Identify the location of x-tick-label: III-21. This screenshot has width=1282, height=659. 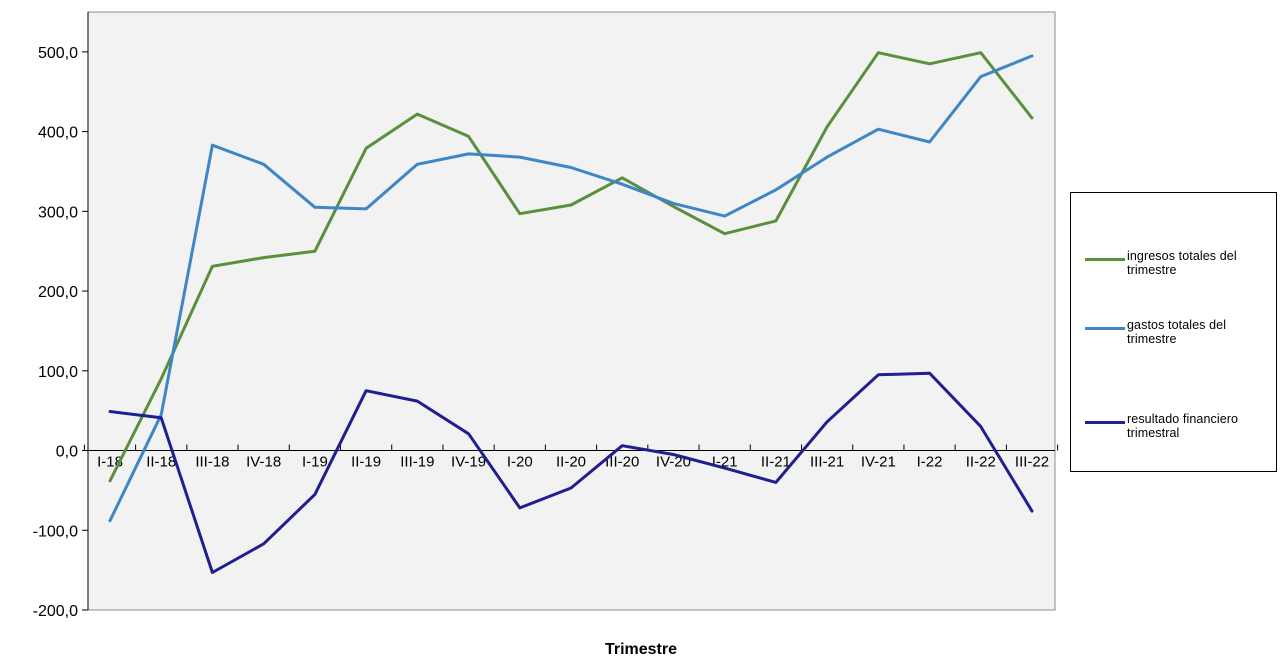
(827, 462).